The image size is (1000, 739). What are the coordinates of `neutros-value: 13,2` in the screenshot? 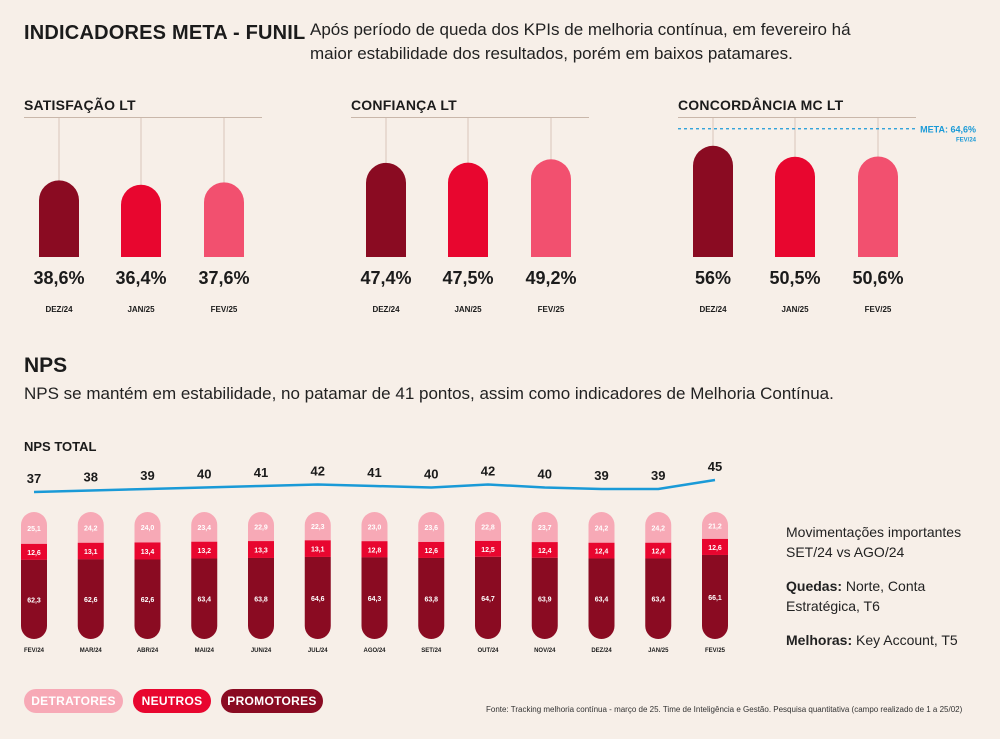 It's located at (204, 551).